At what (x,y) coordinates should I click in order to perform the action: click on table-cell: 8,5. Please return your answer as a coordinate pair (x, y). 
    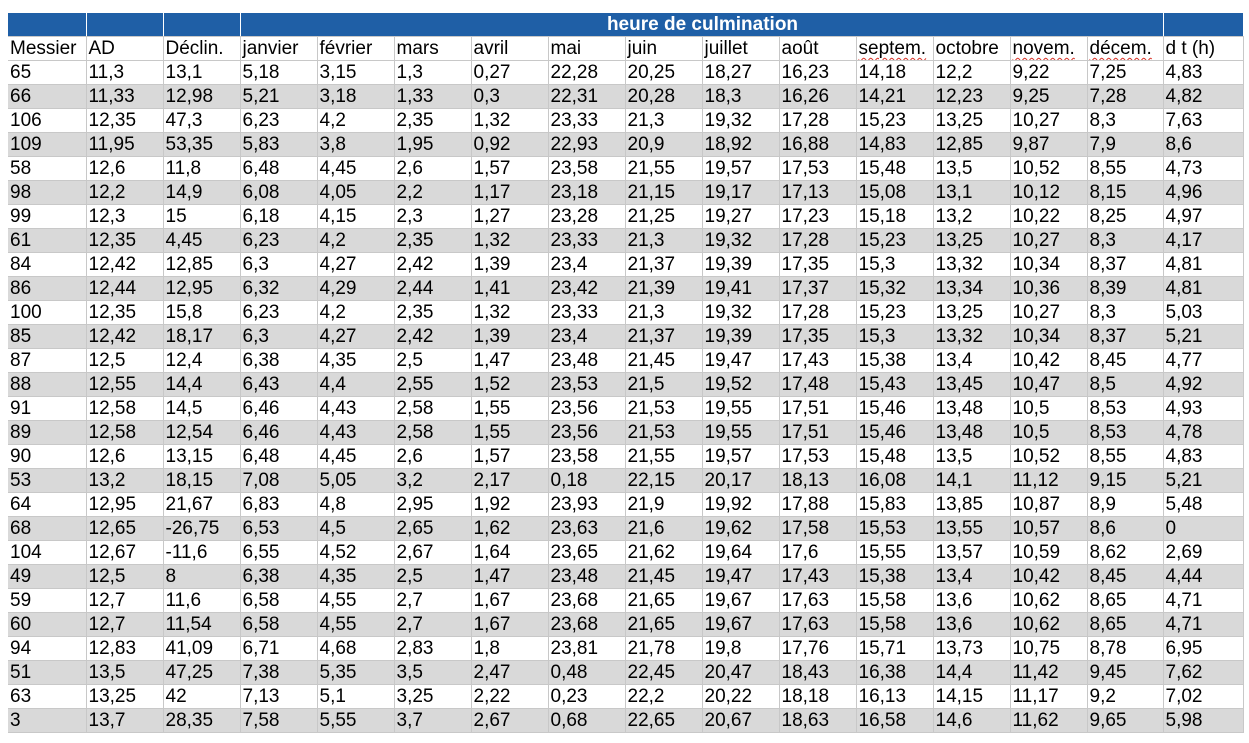
    Looking at the image, I should click on (1125, 384).